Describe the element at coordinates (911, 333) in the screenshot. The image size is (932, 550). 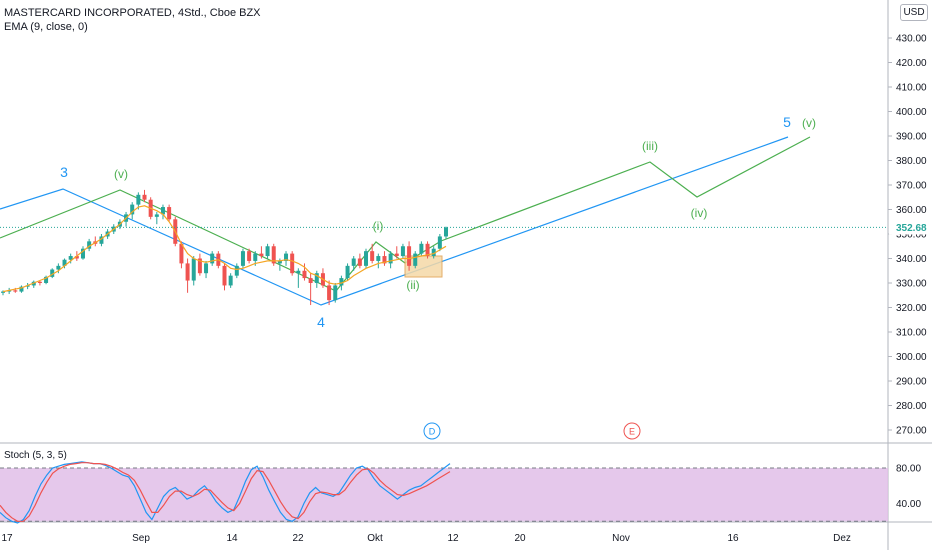
I see `price-tick-label: 310.00` at that location.